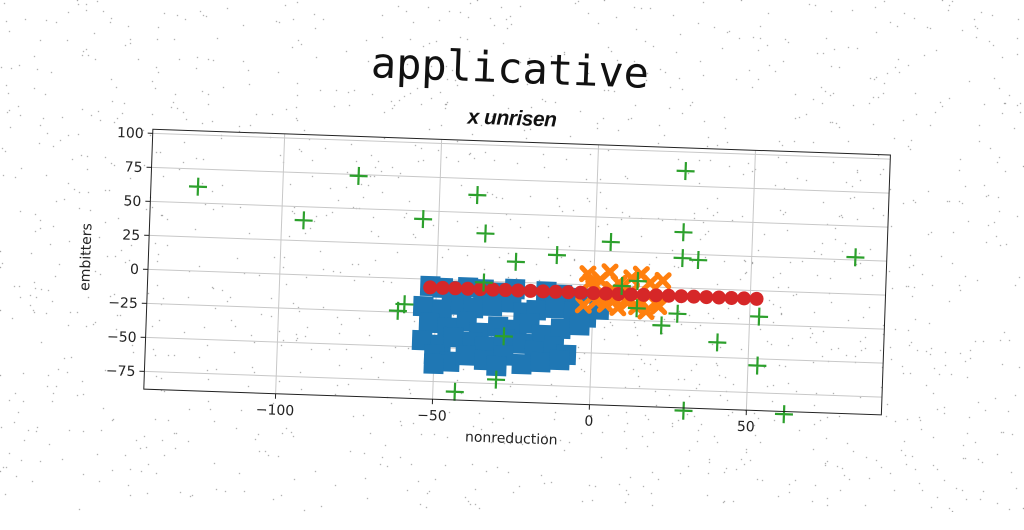  What do you see at coordinates (511, 438) in the screenshot?
I see `x-axis-label: nonreduction` at bounding box center [511, 438].